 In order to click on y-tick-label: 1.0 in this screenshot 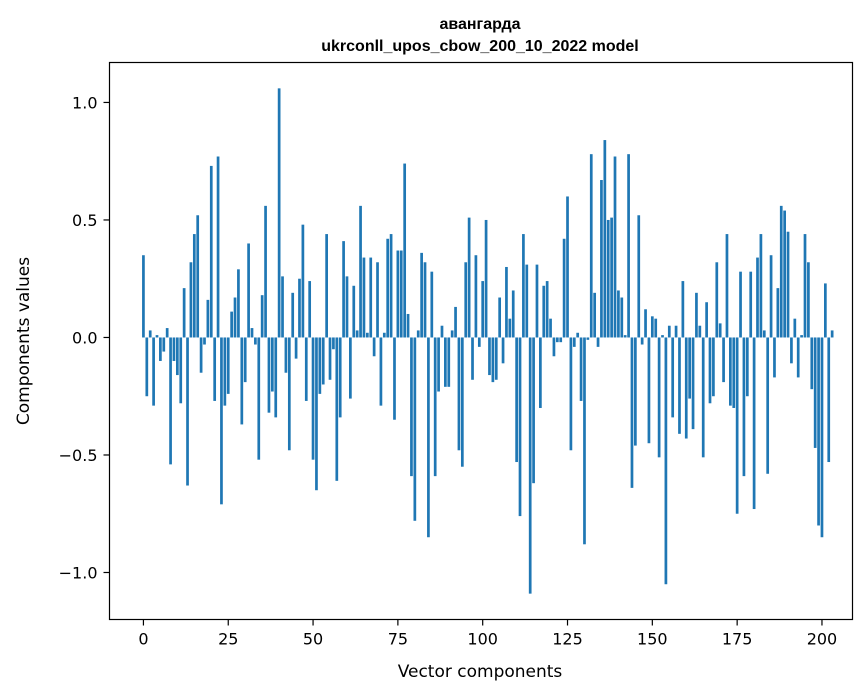, I will do `click(84, 102)`.